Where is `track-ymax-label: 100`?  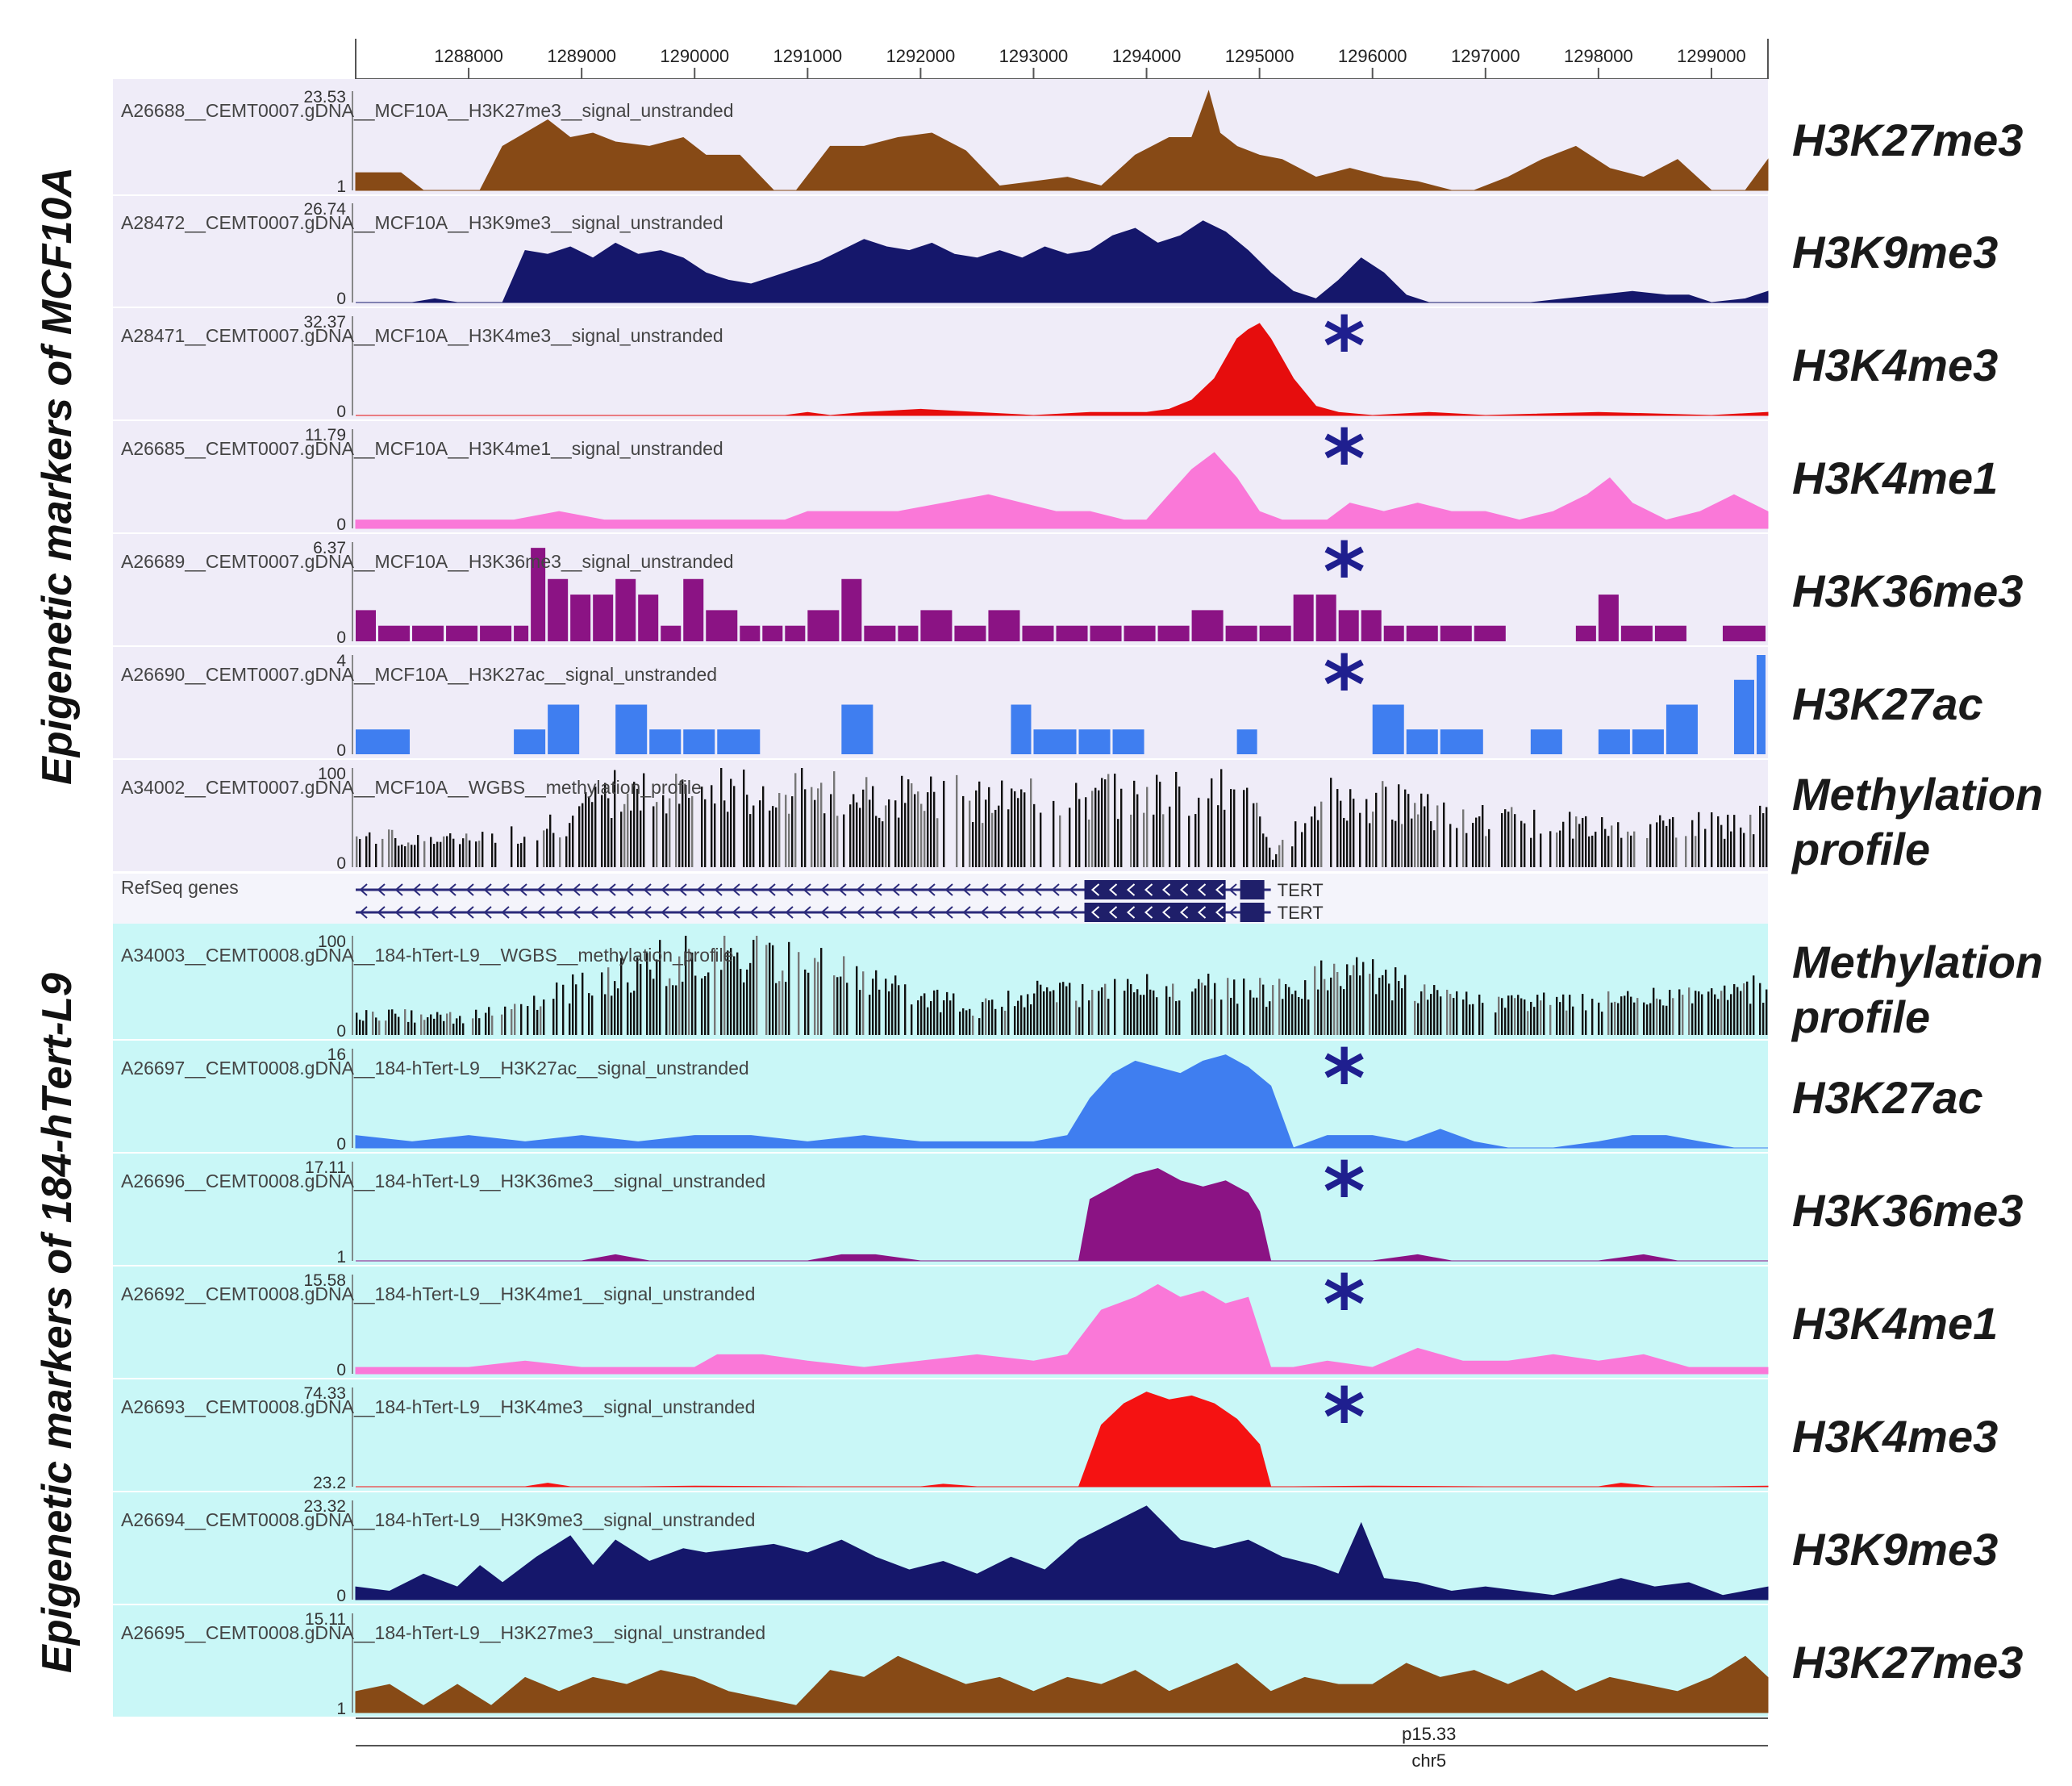
track-ymax-label: 100 is located at coordinates (332, 942).